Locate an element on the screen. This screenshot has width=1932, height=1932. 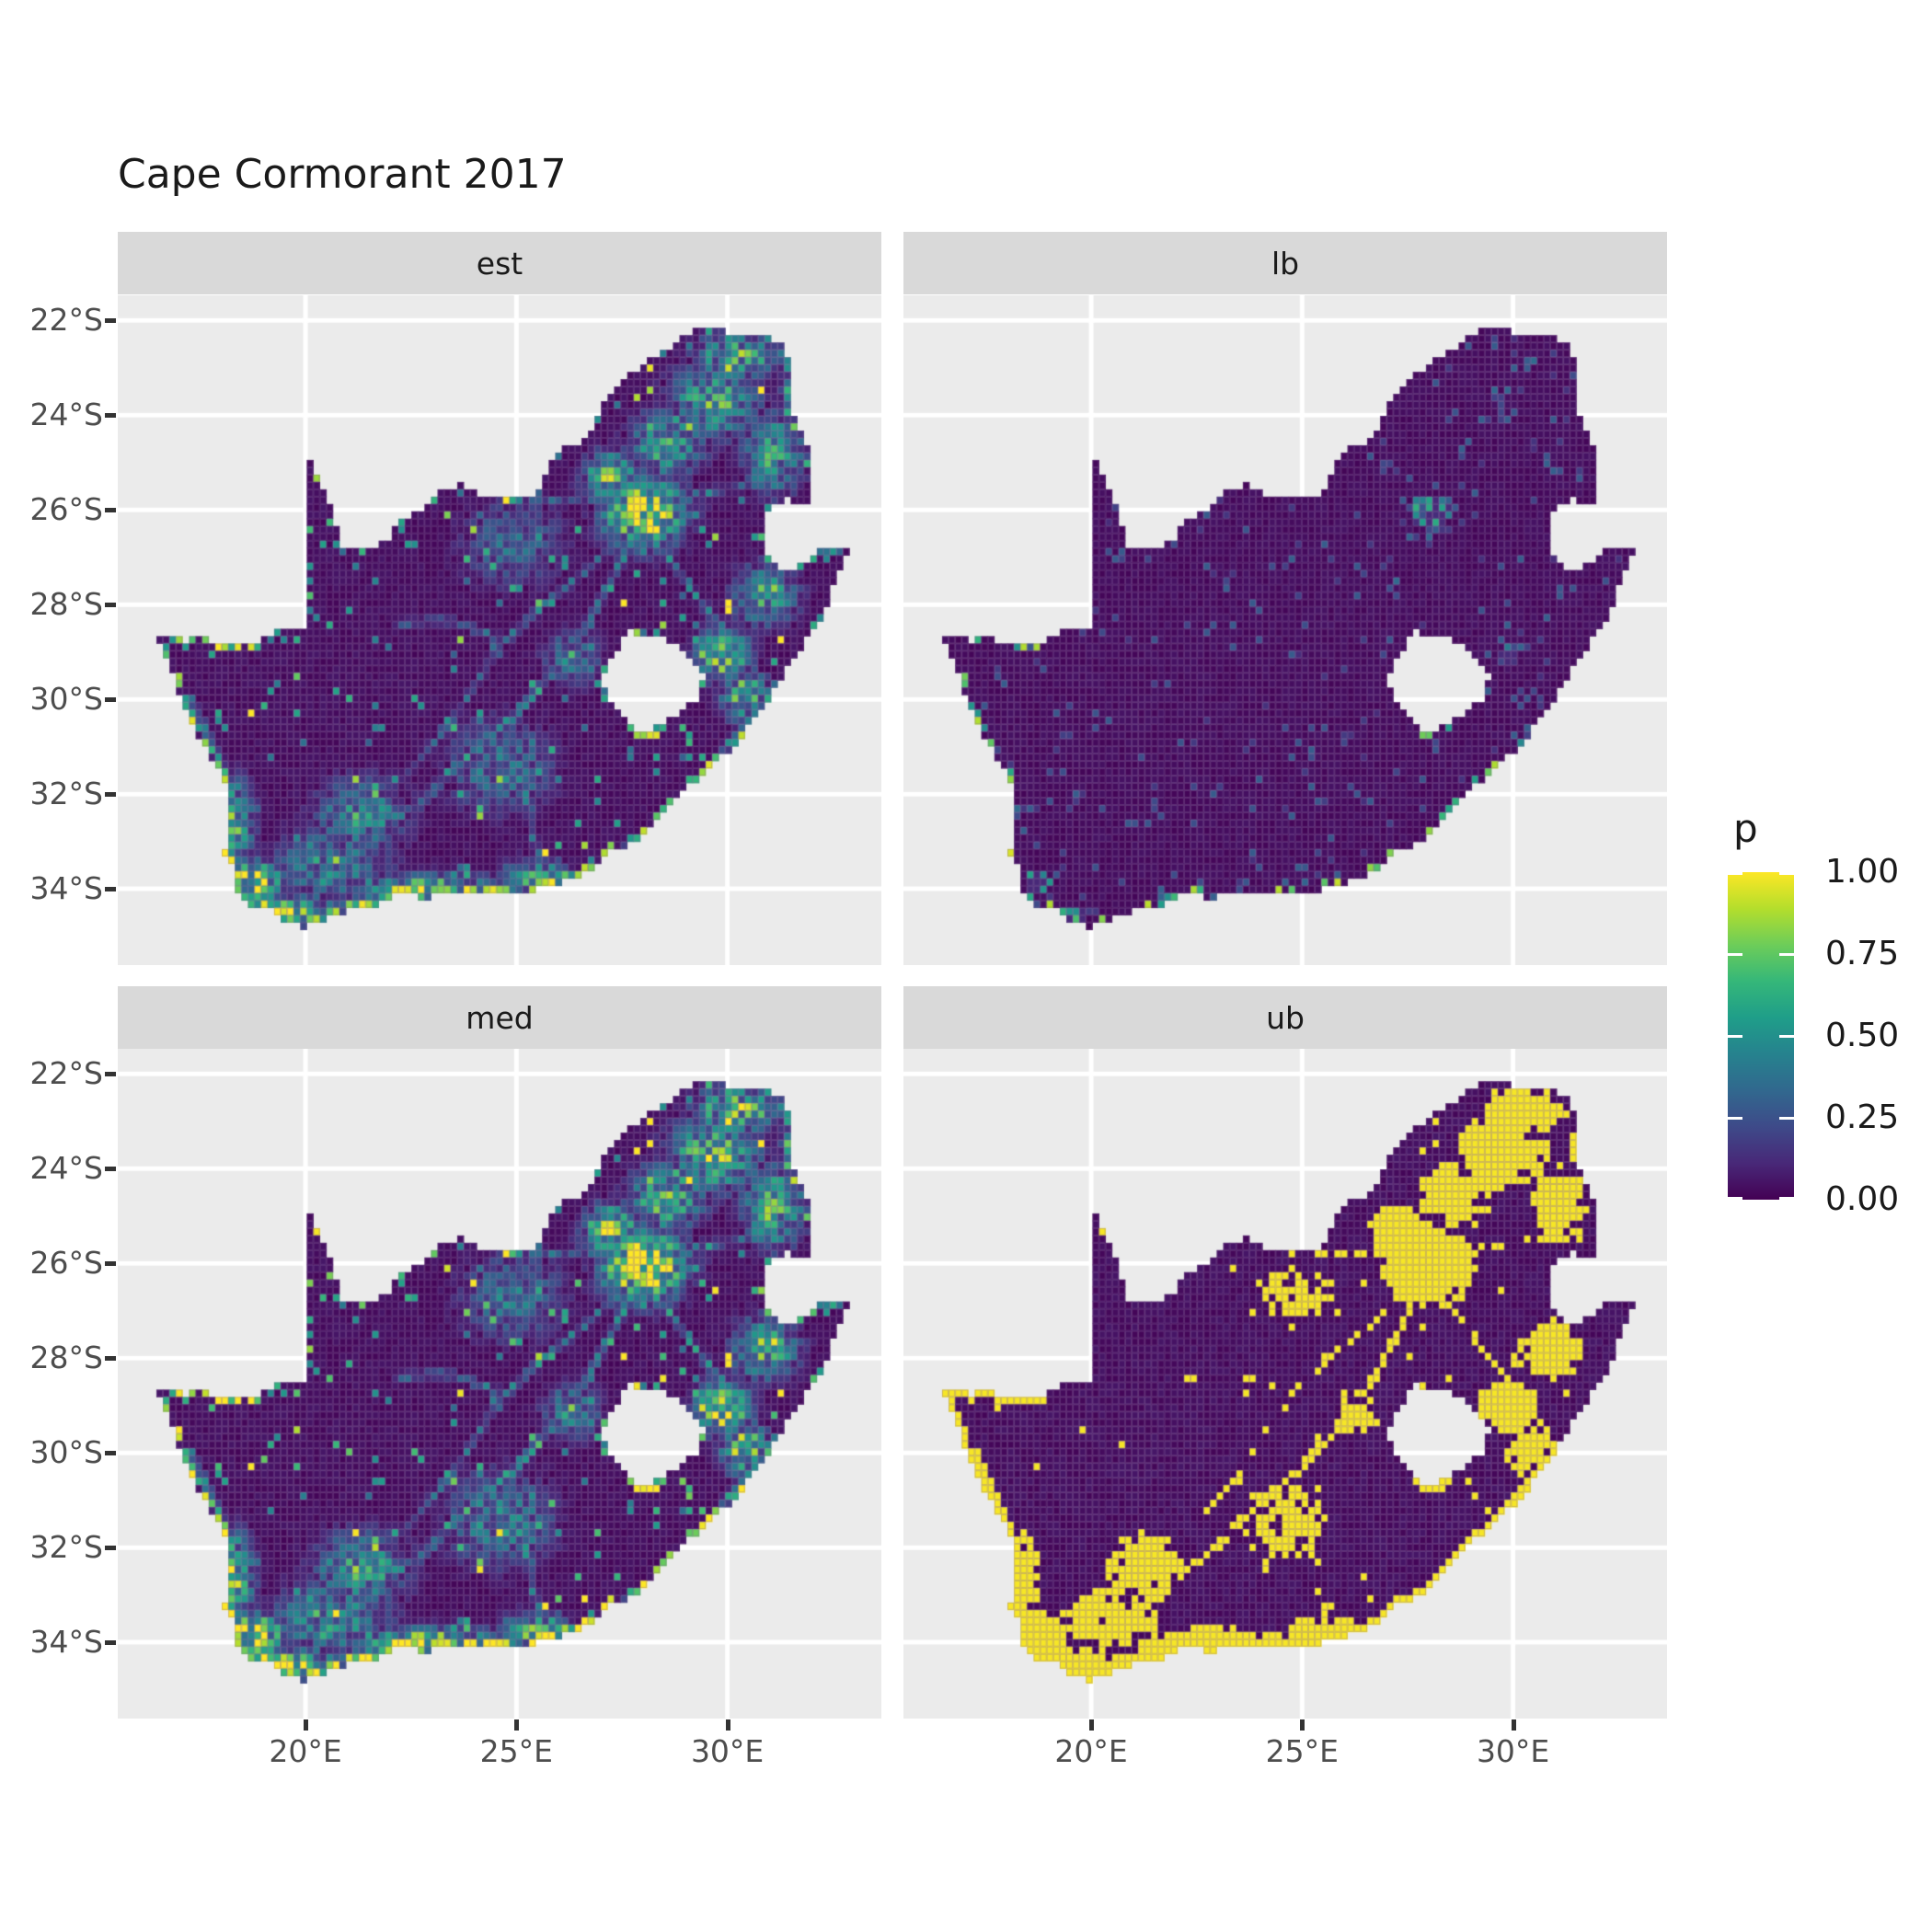
facet-strip-label: ub is located at coordinates (1285, 1018).